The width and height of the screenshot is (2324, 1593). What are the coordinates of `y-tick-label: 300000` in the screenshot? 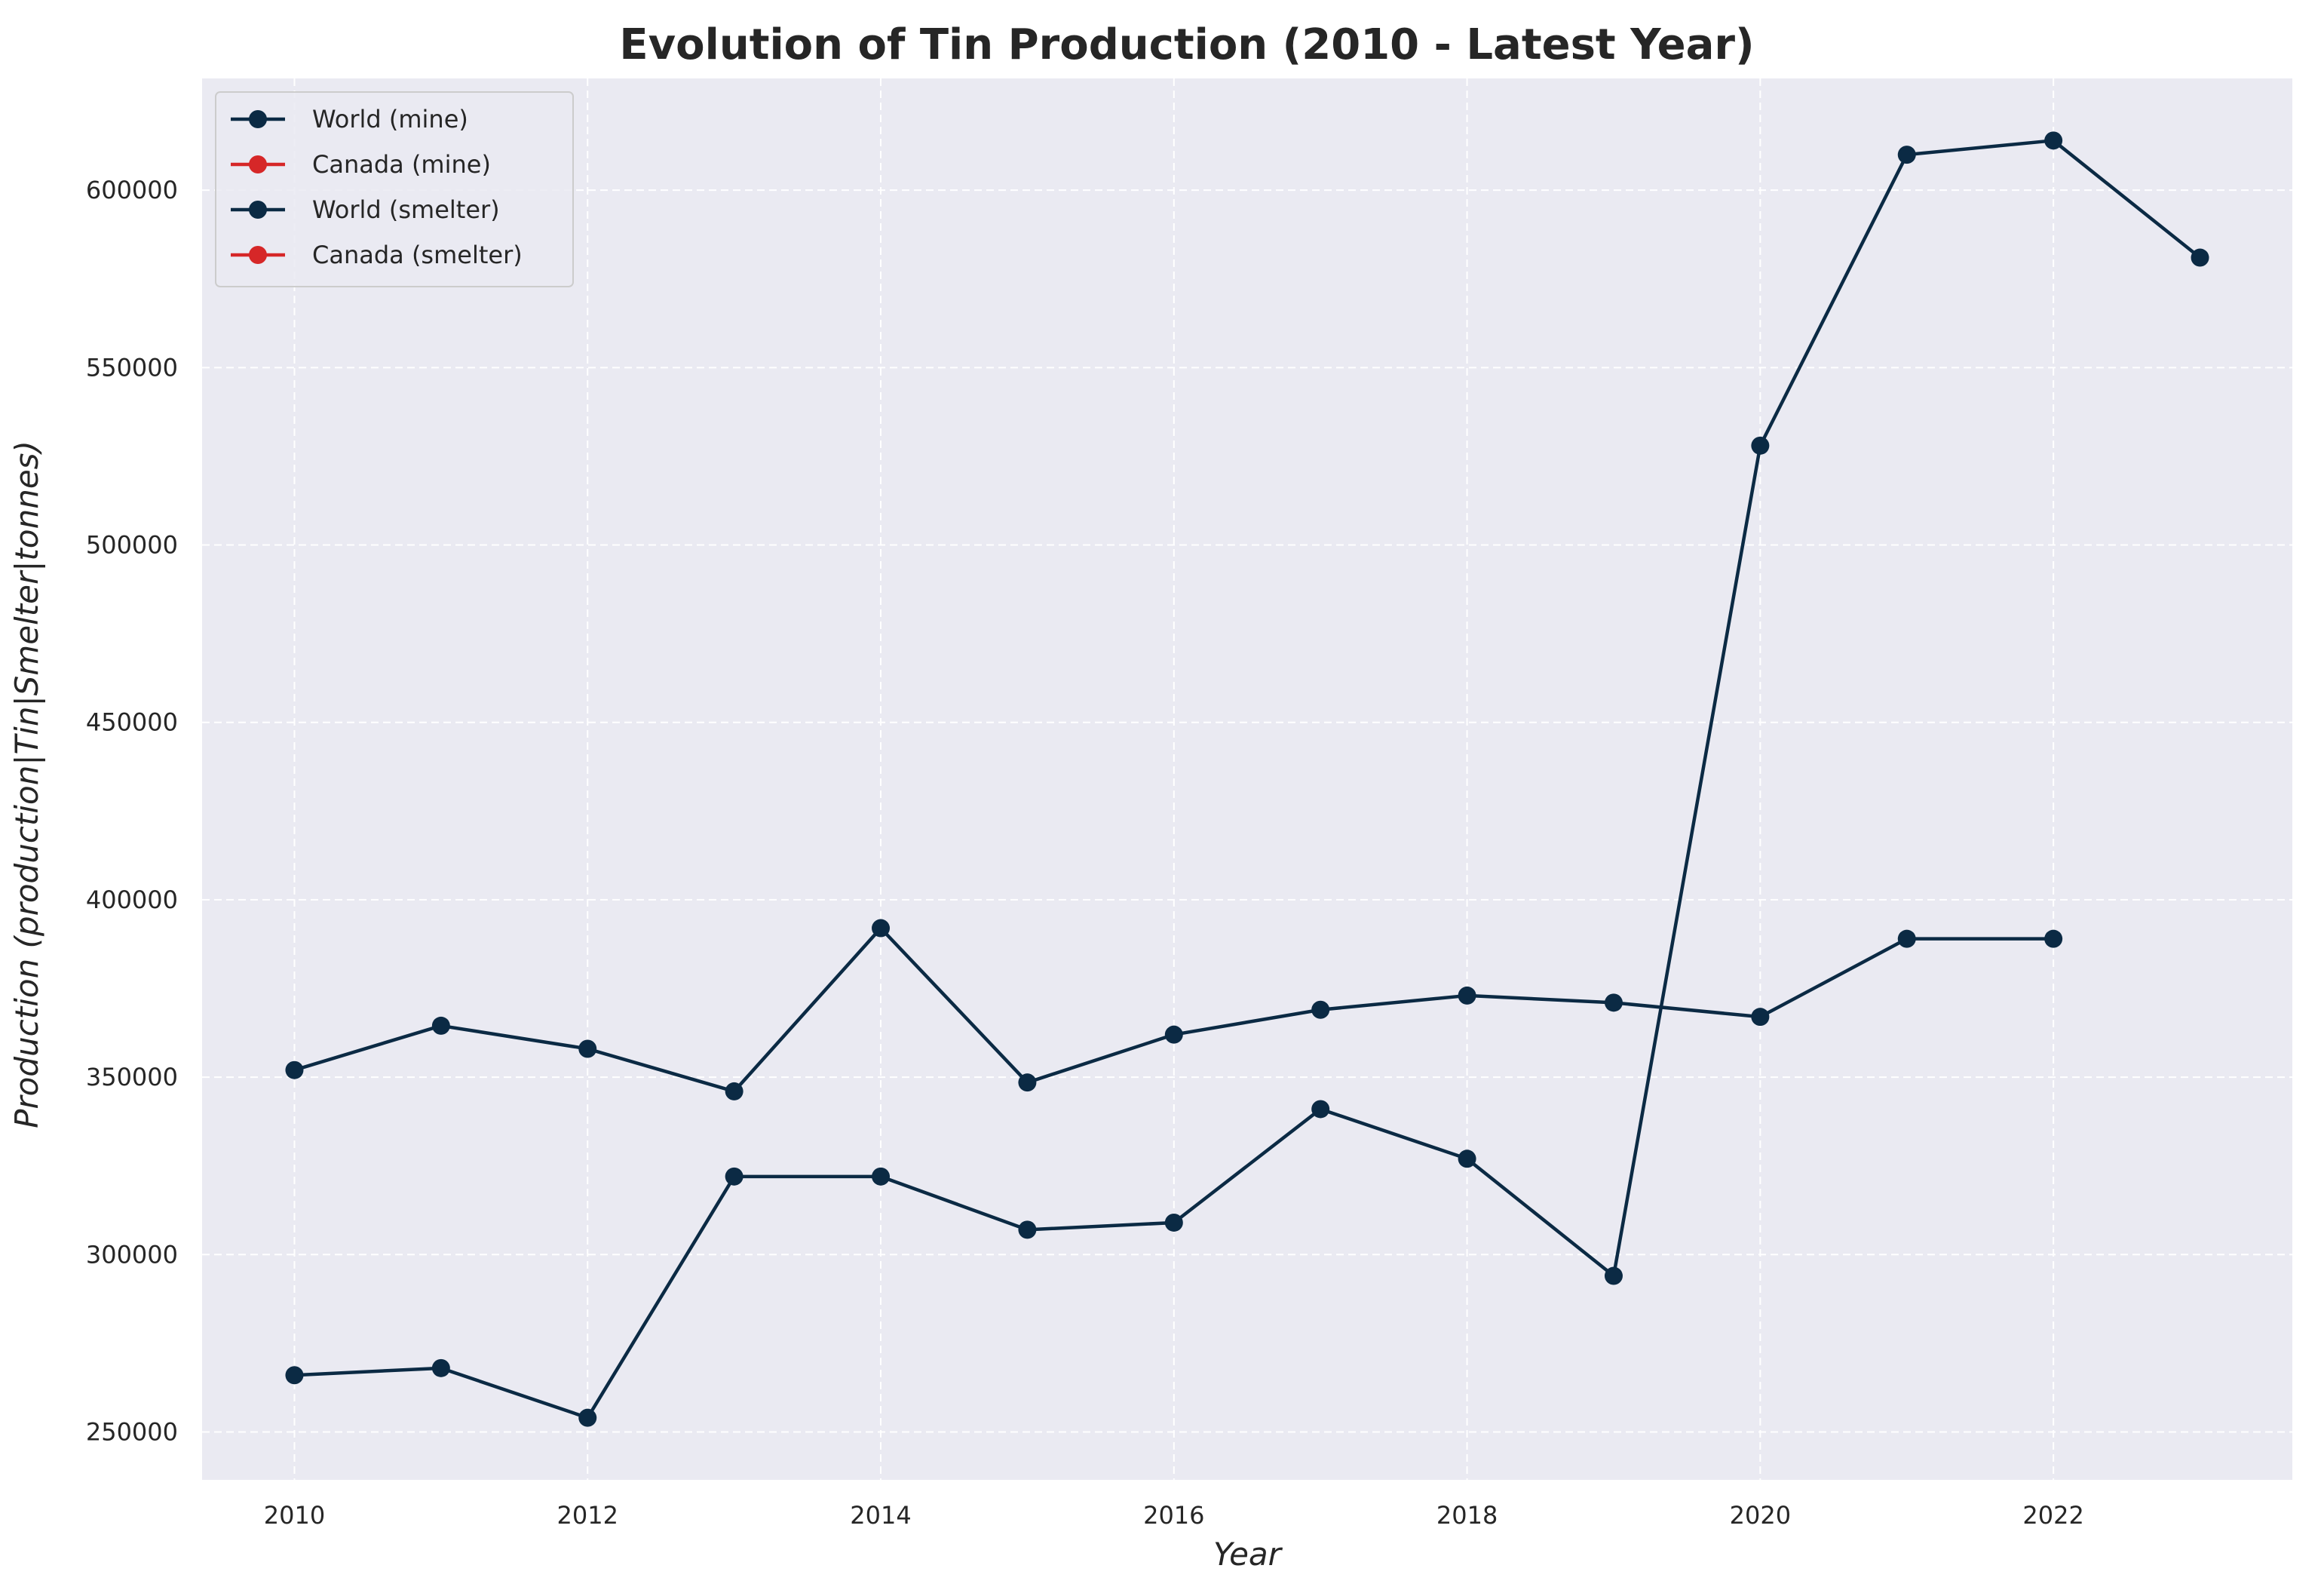 It's located at (132, 1254).